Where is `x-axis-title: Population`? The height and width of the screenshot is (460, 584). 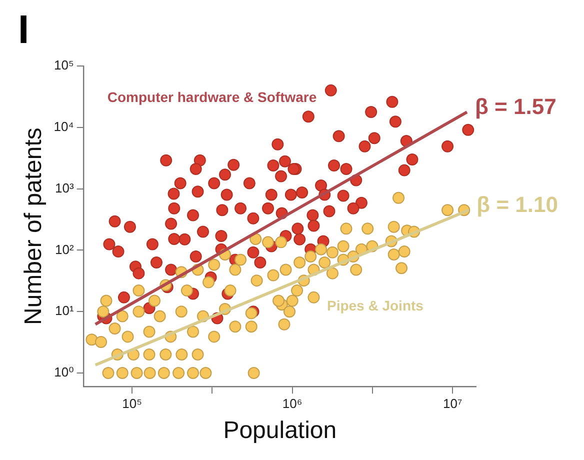
x-axis-title: Population is located at coordinates (280, 430).